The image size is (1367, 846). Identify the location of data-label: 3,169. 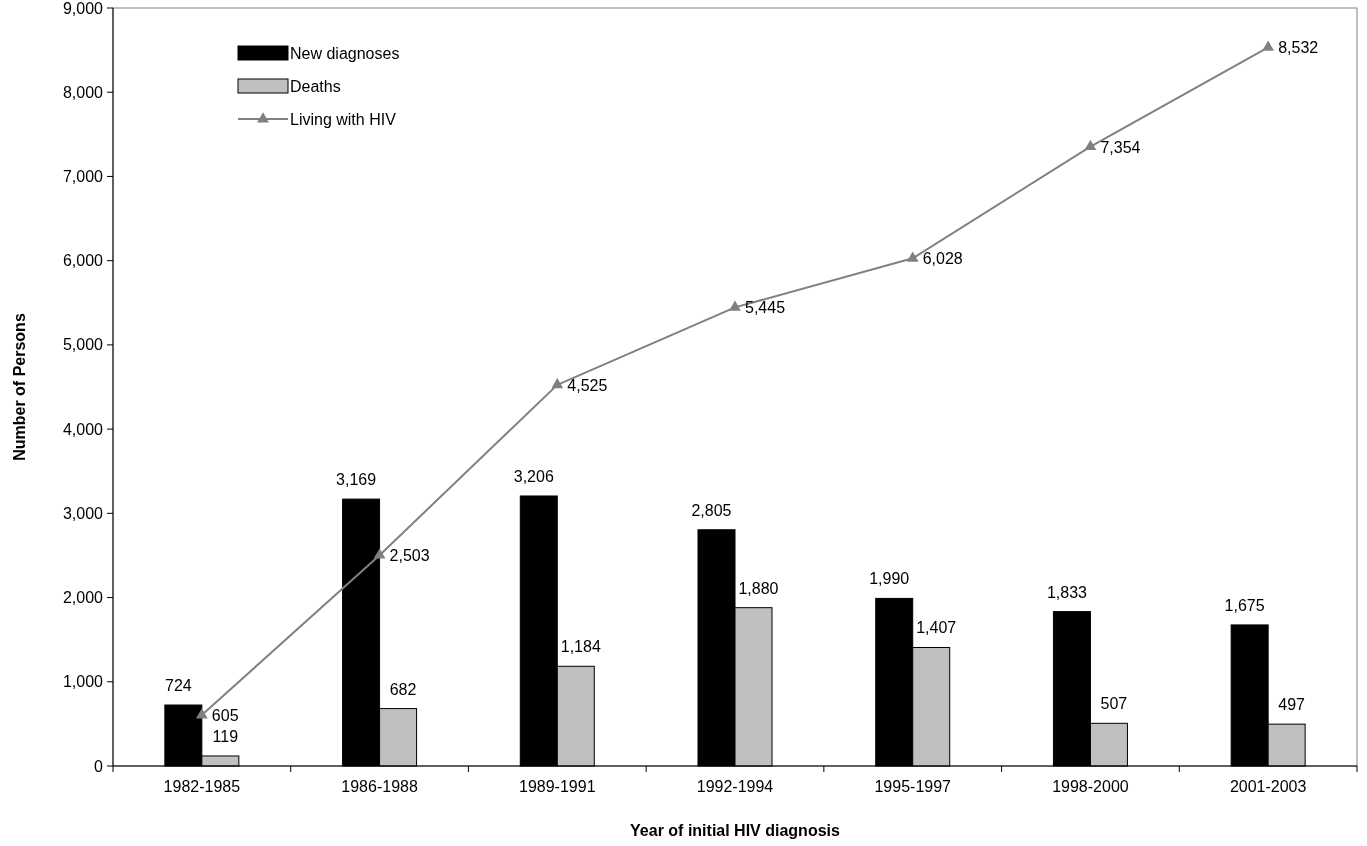
(356, 480).